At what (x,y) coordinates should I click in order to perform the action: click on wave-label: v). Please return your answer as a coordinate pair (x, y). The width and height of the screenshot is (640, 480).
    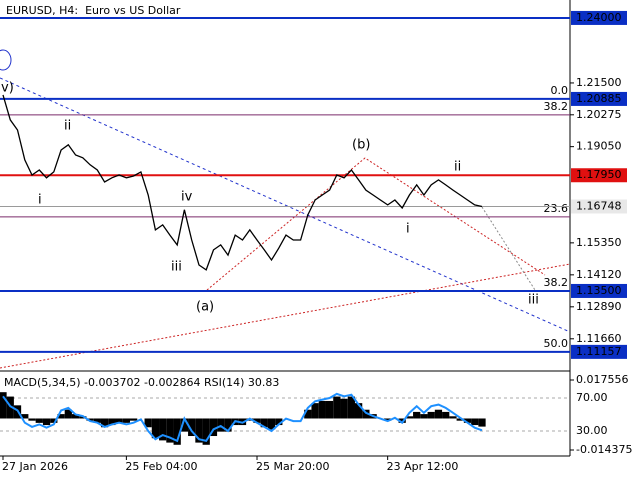
    Looking at the image, I should click on (7, 88).